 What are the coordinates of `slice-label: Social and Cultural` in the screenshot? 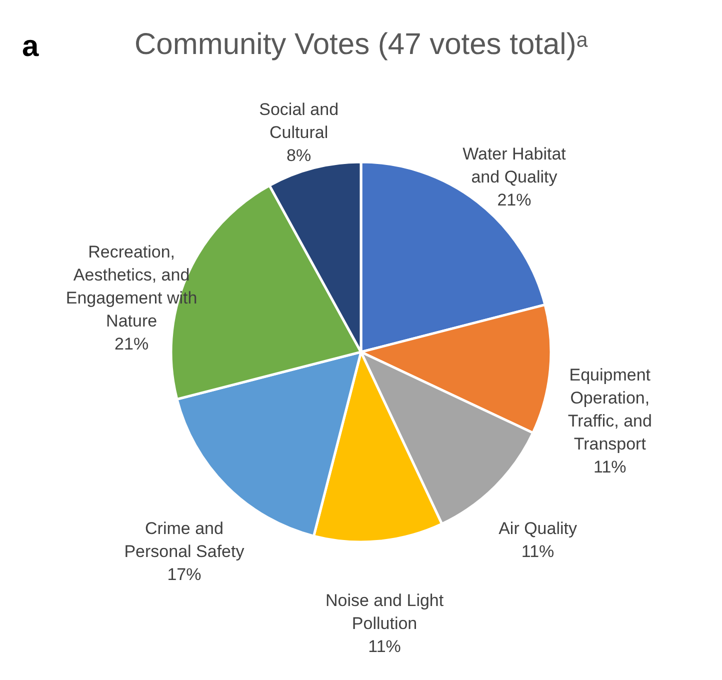 It's located at (299, 121).